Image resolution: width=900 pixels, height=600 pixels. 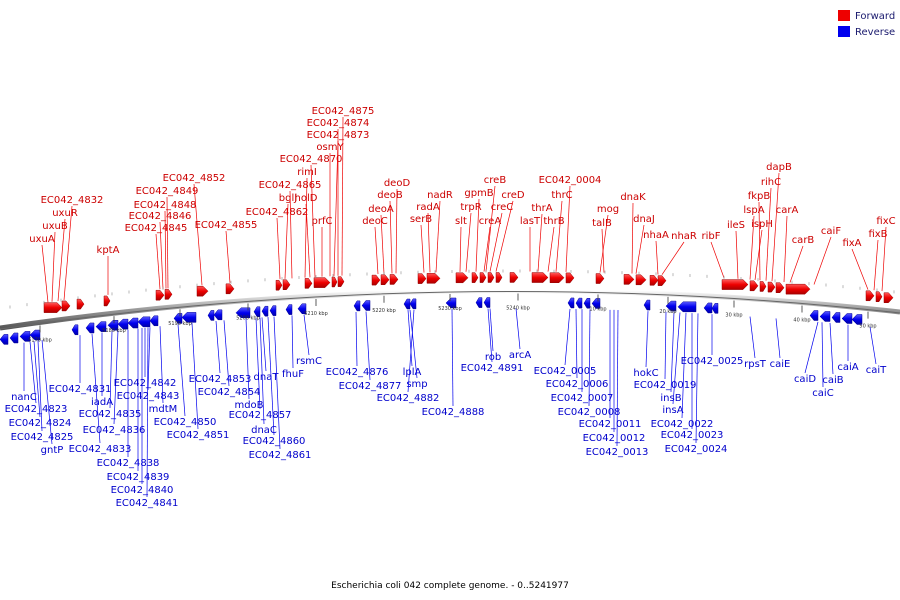 I want to click on reverse-gene-label: nanC, so click(x=24, y=397).